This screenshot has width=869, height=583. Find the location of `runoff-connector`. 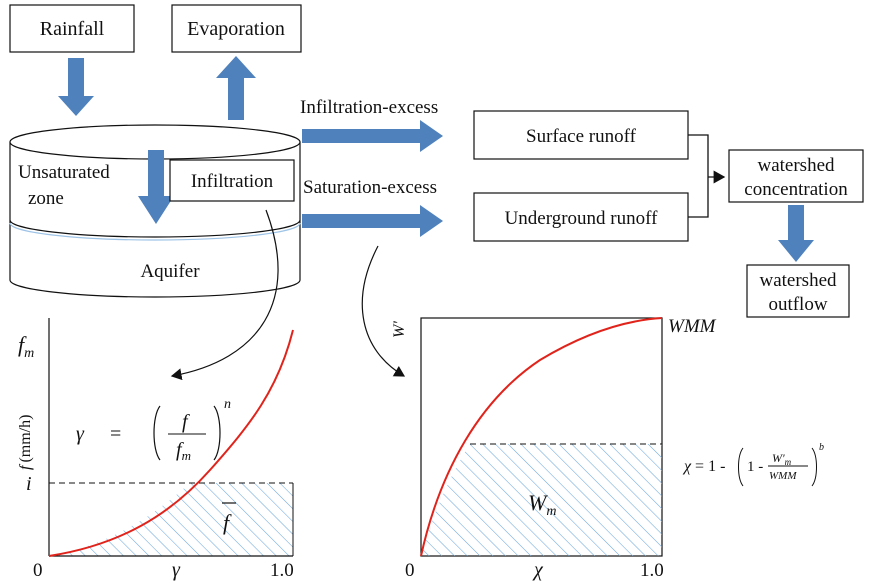

runoff-connector is located at coordinates (706, 176).